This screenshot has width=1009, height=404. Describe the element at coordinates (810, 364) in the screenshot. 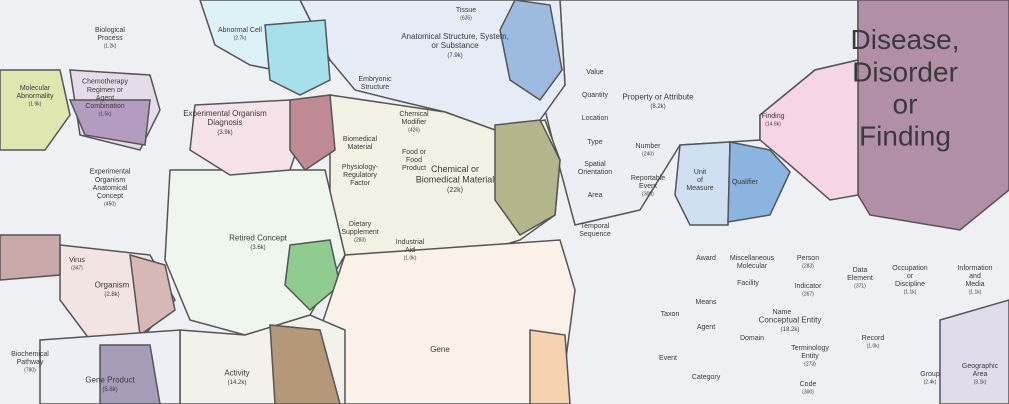

I see `cell-count: (273)` at that location.